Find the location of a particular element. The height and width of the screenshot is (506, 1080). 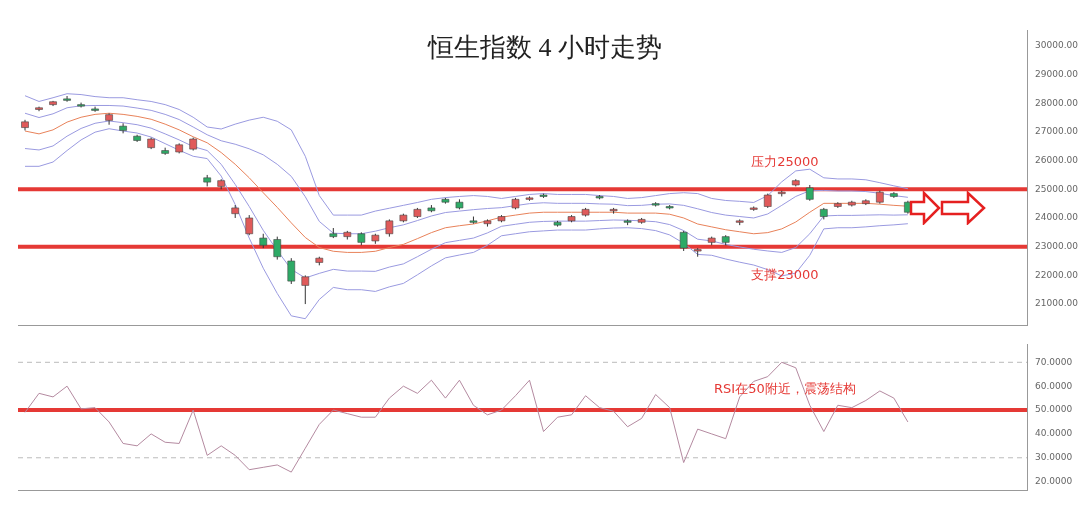

y-tick-label: 26000.00 is located at coordinates (1057, 159).